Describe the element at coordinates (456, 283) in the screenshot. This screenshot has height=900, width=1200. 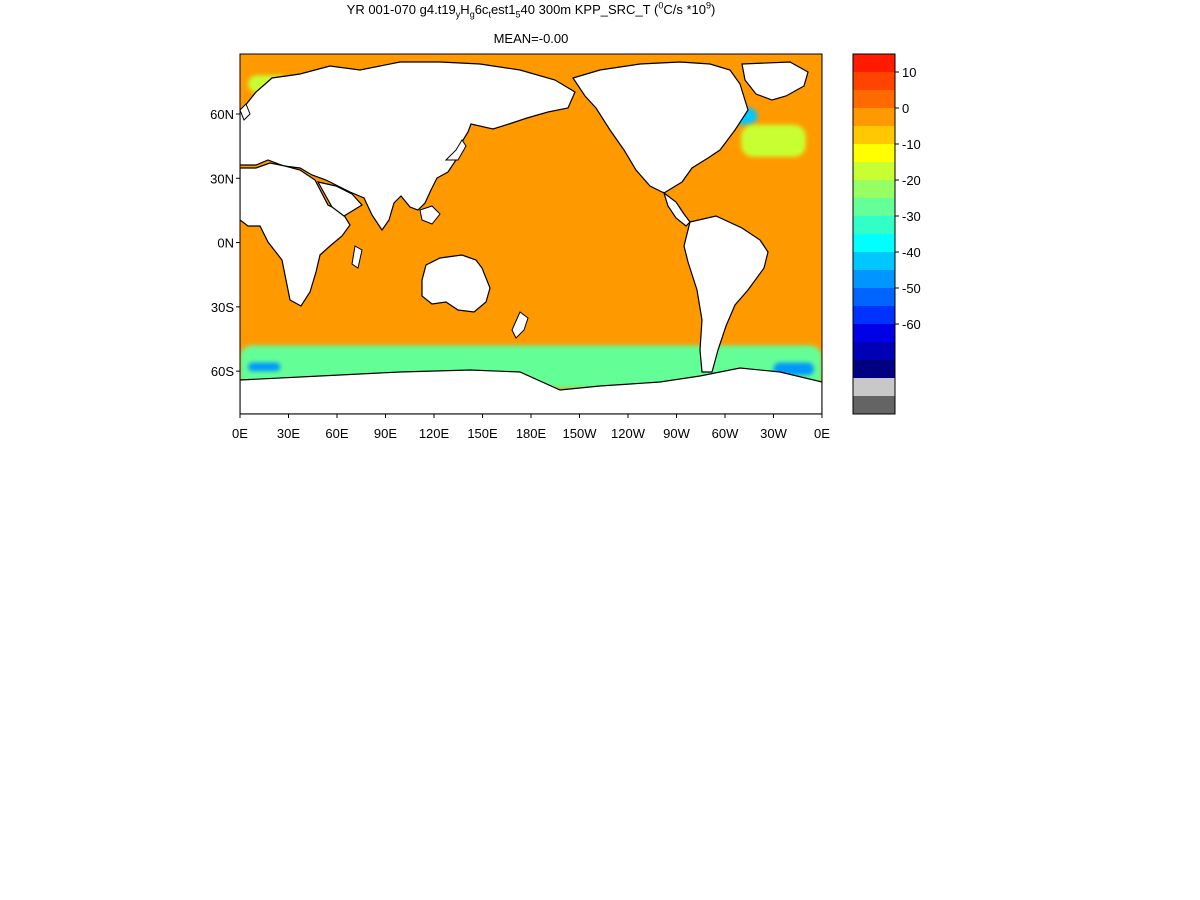
I see `land-australia` at that location.